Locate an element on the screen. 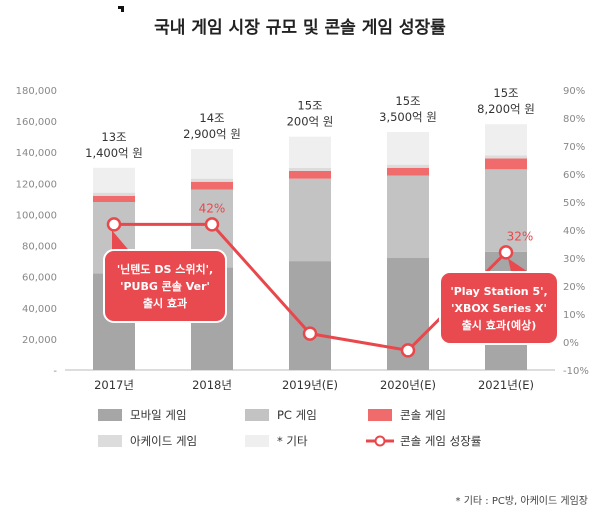 The width and height of the screenshot is (600, 524). legend-label: 콘솔 게임 성장률 is located at coordinates (440, 441).